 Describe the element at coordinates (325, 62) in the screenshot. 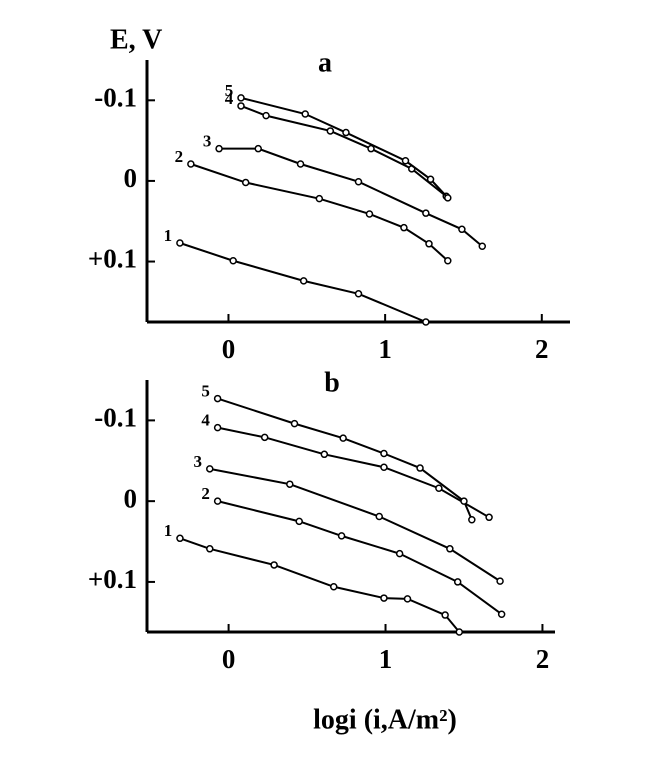

I see `panel-title: a` at that location.